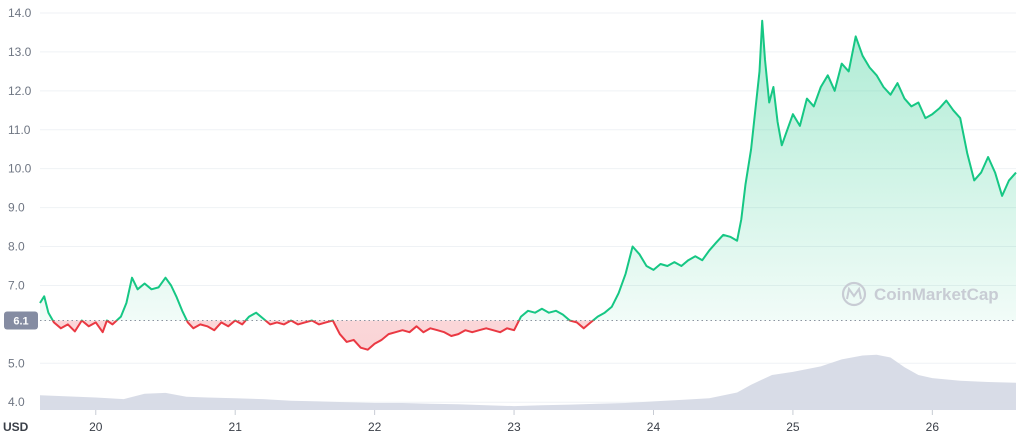  I want to click on y-tick-label: 14.0, so click(20, 13).